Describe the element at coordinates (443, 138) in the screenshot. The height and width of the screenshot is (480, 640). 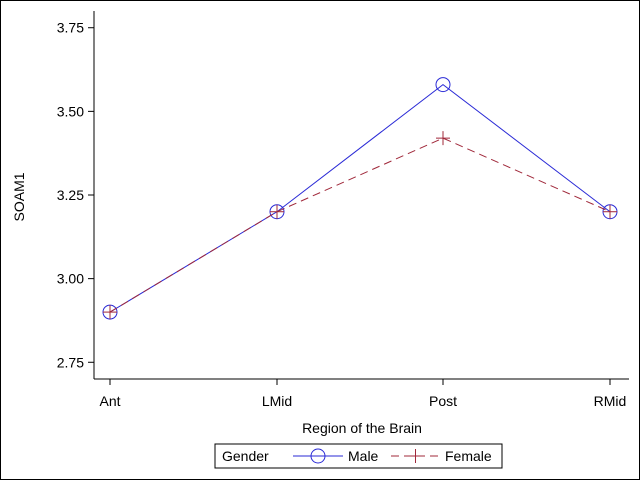
I see `data-point-female-post` at that location.